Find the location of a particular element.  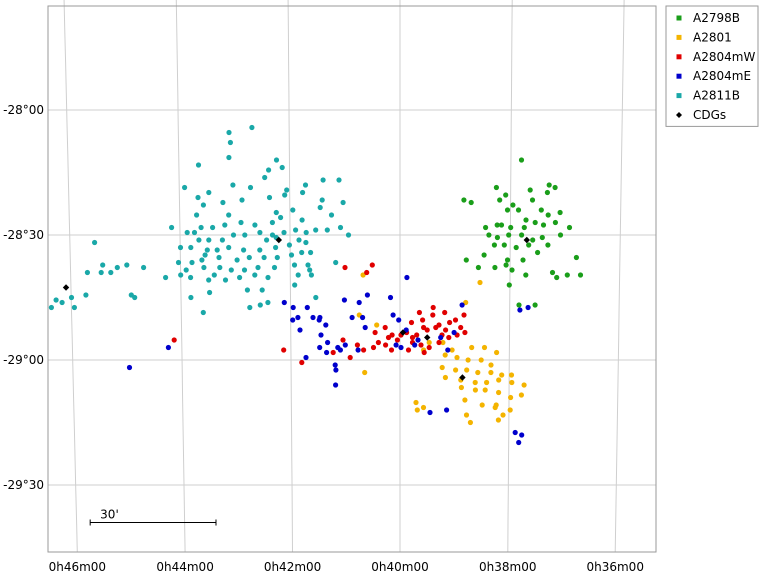

legend: A2798B A2801 A2804mW A2804mE A2811B CDGs is located at coordinates (712, 66).